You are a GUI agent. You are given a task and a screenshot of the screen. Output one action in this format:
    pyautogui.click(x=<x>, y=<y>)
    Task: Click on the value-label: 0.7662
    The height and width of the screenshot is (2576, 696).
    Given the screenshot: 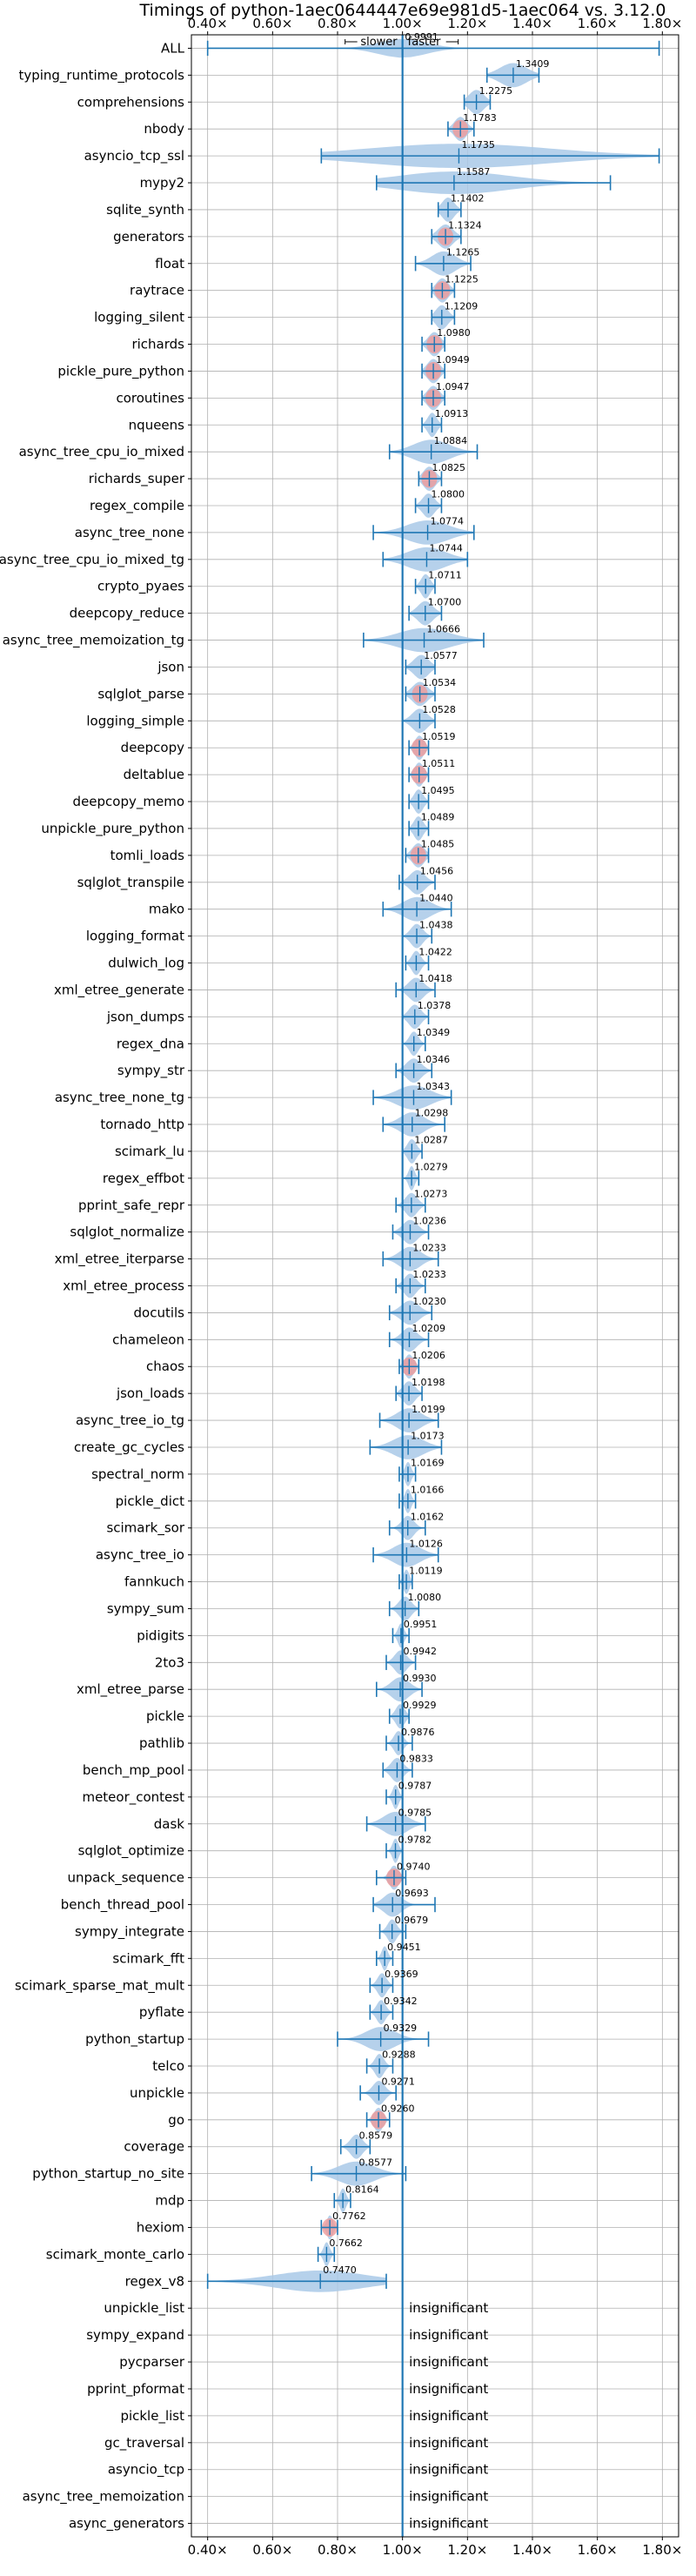 What is the action you would take?
    pyautogui.click(x=346, y=2243)
    